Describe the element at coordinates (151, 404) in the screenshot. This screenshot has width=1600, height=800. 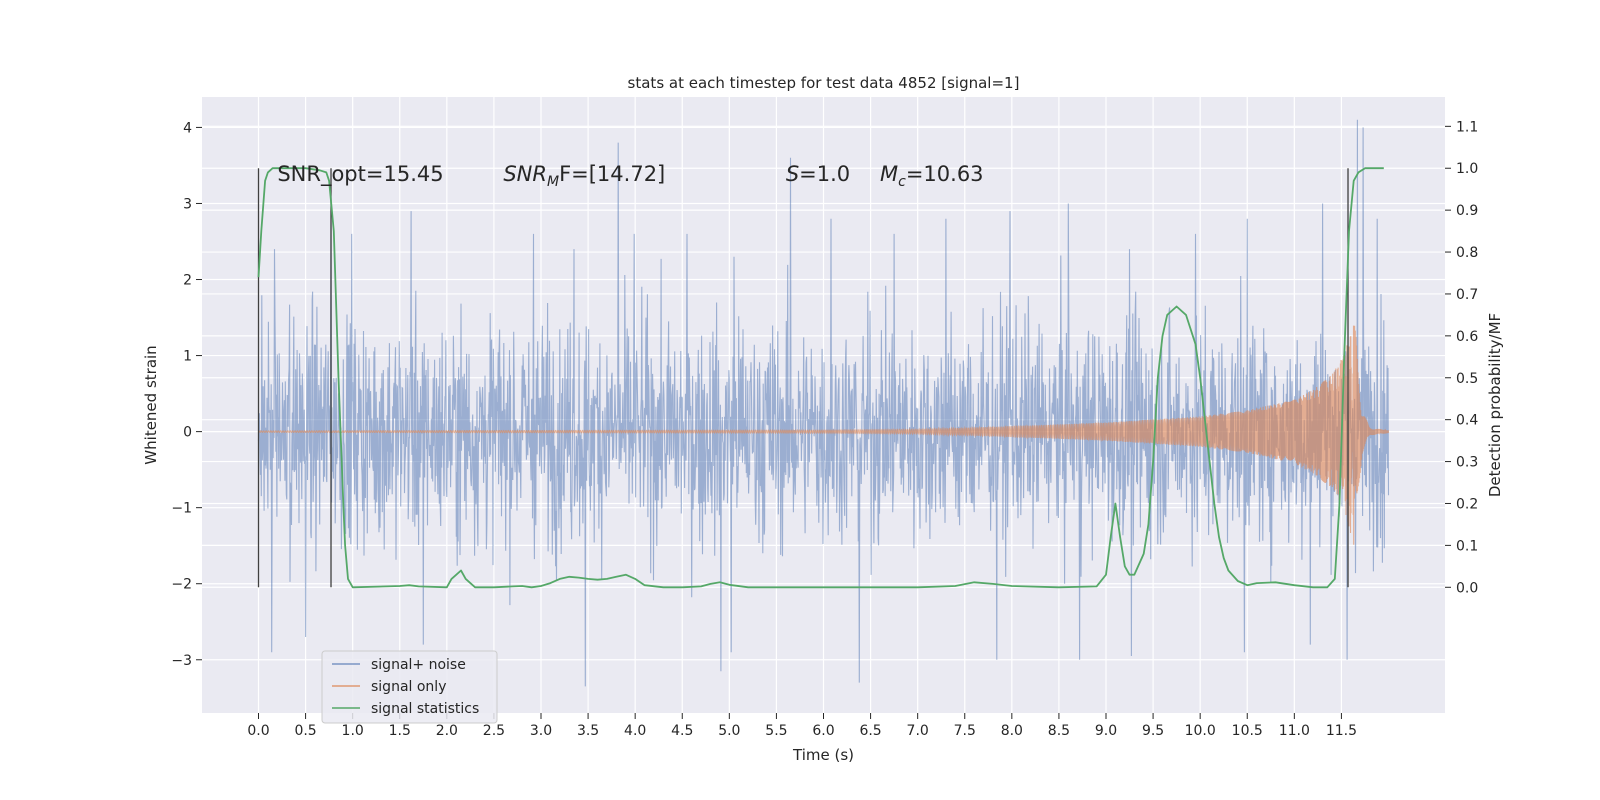
I see `y-axis-label: Whitened strain` at that location.